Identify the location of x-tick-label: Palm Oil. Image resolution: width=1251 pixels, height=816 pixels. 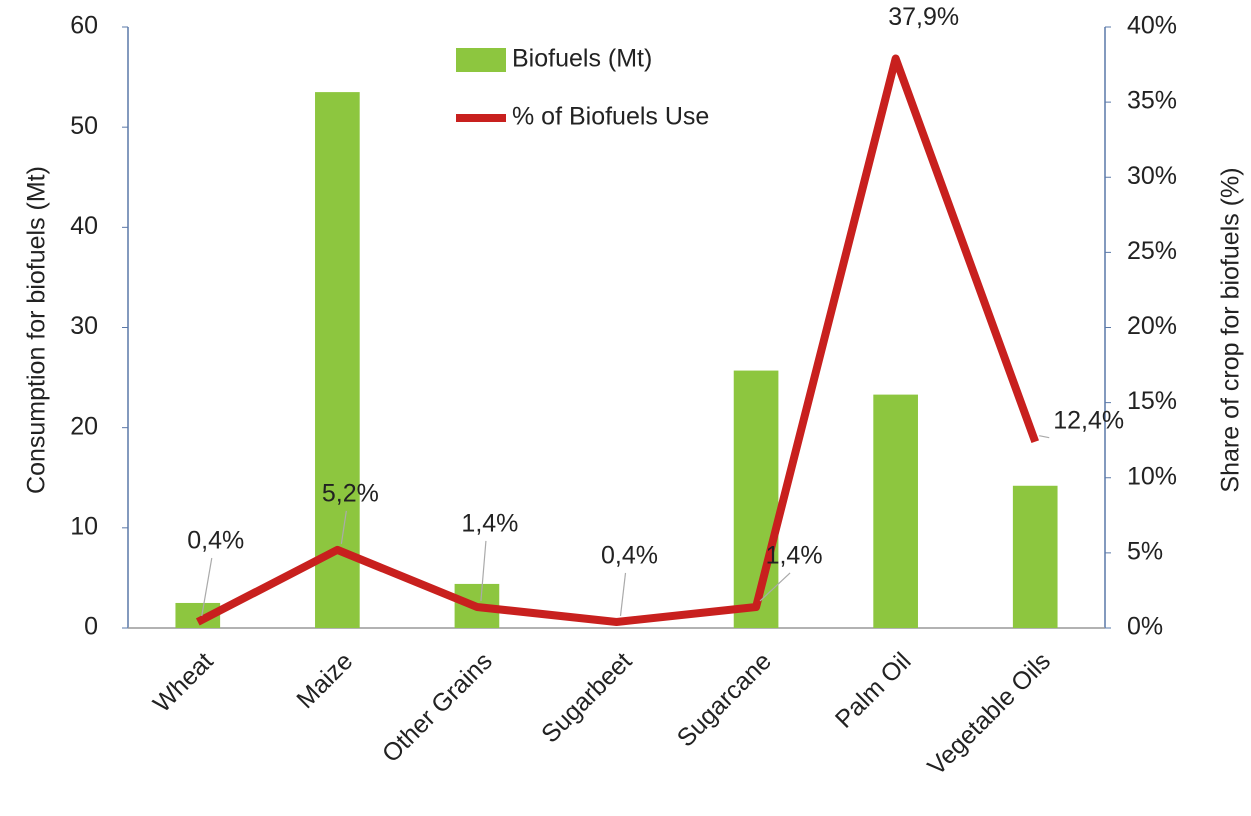
(873, 690).